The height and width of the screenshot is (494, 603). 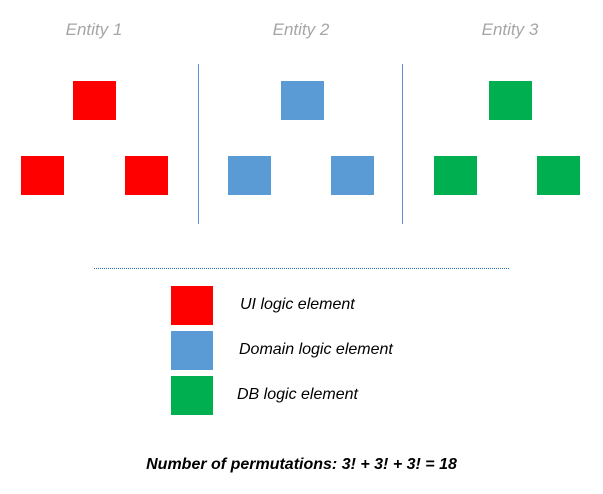 What do you see at coordinates (94, 100) in the screenshot?
I see `entity-1-block-top` at bounding box center [94, 100].